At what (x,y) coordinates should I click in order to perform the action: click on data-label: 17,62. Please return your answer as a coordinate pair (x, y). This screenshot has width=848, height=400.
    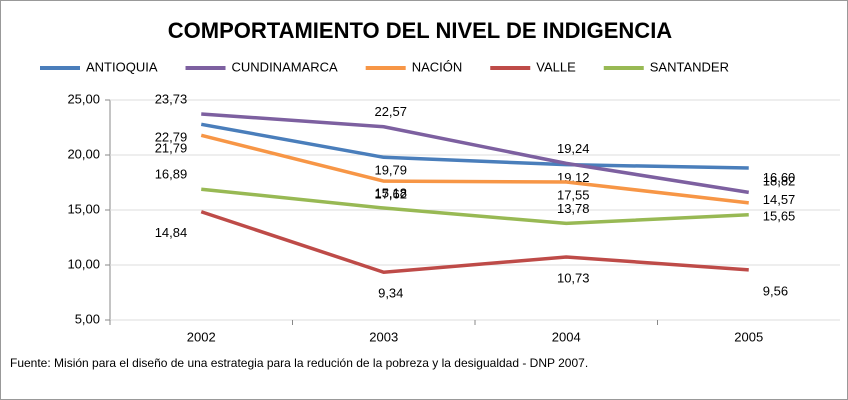
    Looking at the image, I should click on (390, 194).